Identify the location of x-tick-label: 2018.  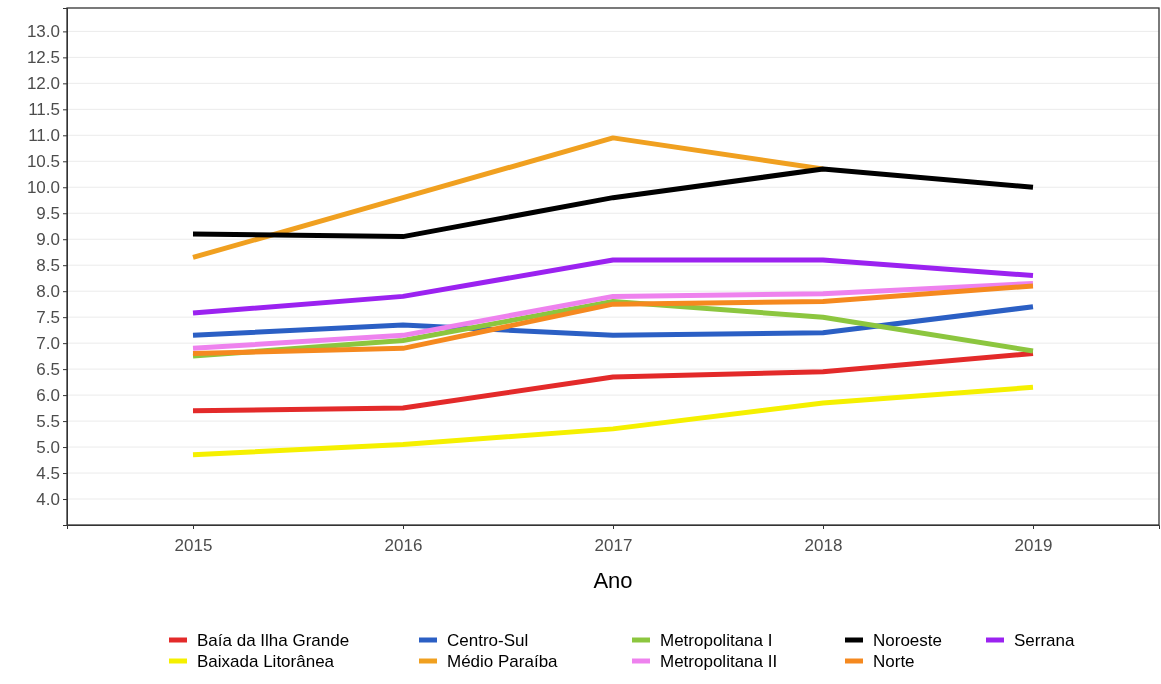
(823, 545).